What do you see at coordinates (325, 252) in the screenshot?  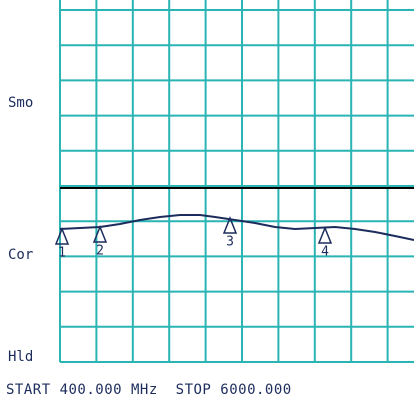 I see `marker-label: 4` at bounding box center [325, 252].